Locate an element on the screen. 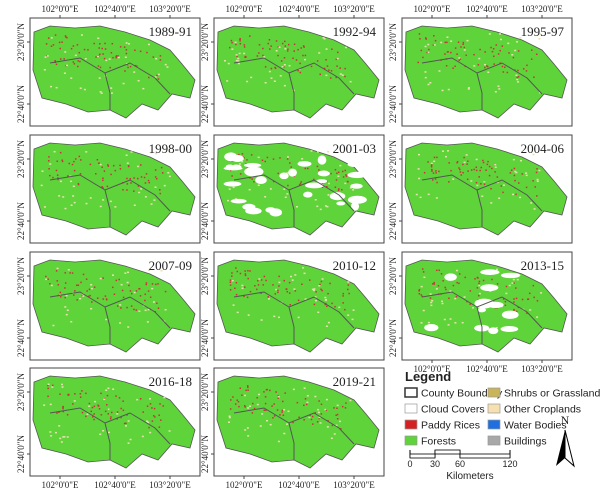  legend-swatch is located at coordinates (411, 424).